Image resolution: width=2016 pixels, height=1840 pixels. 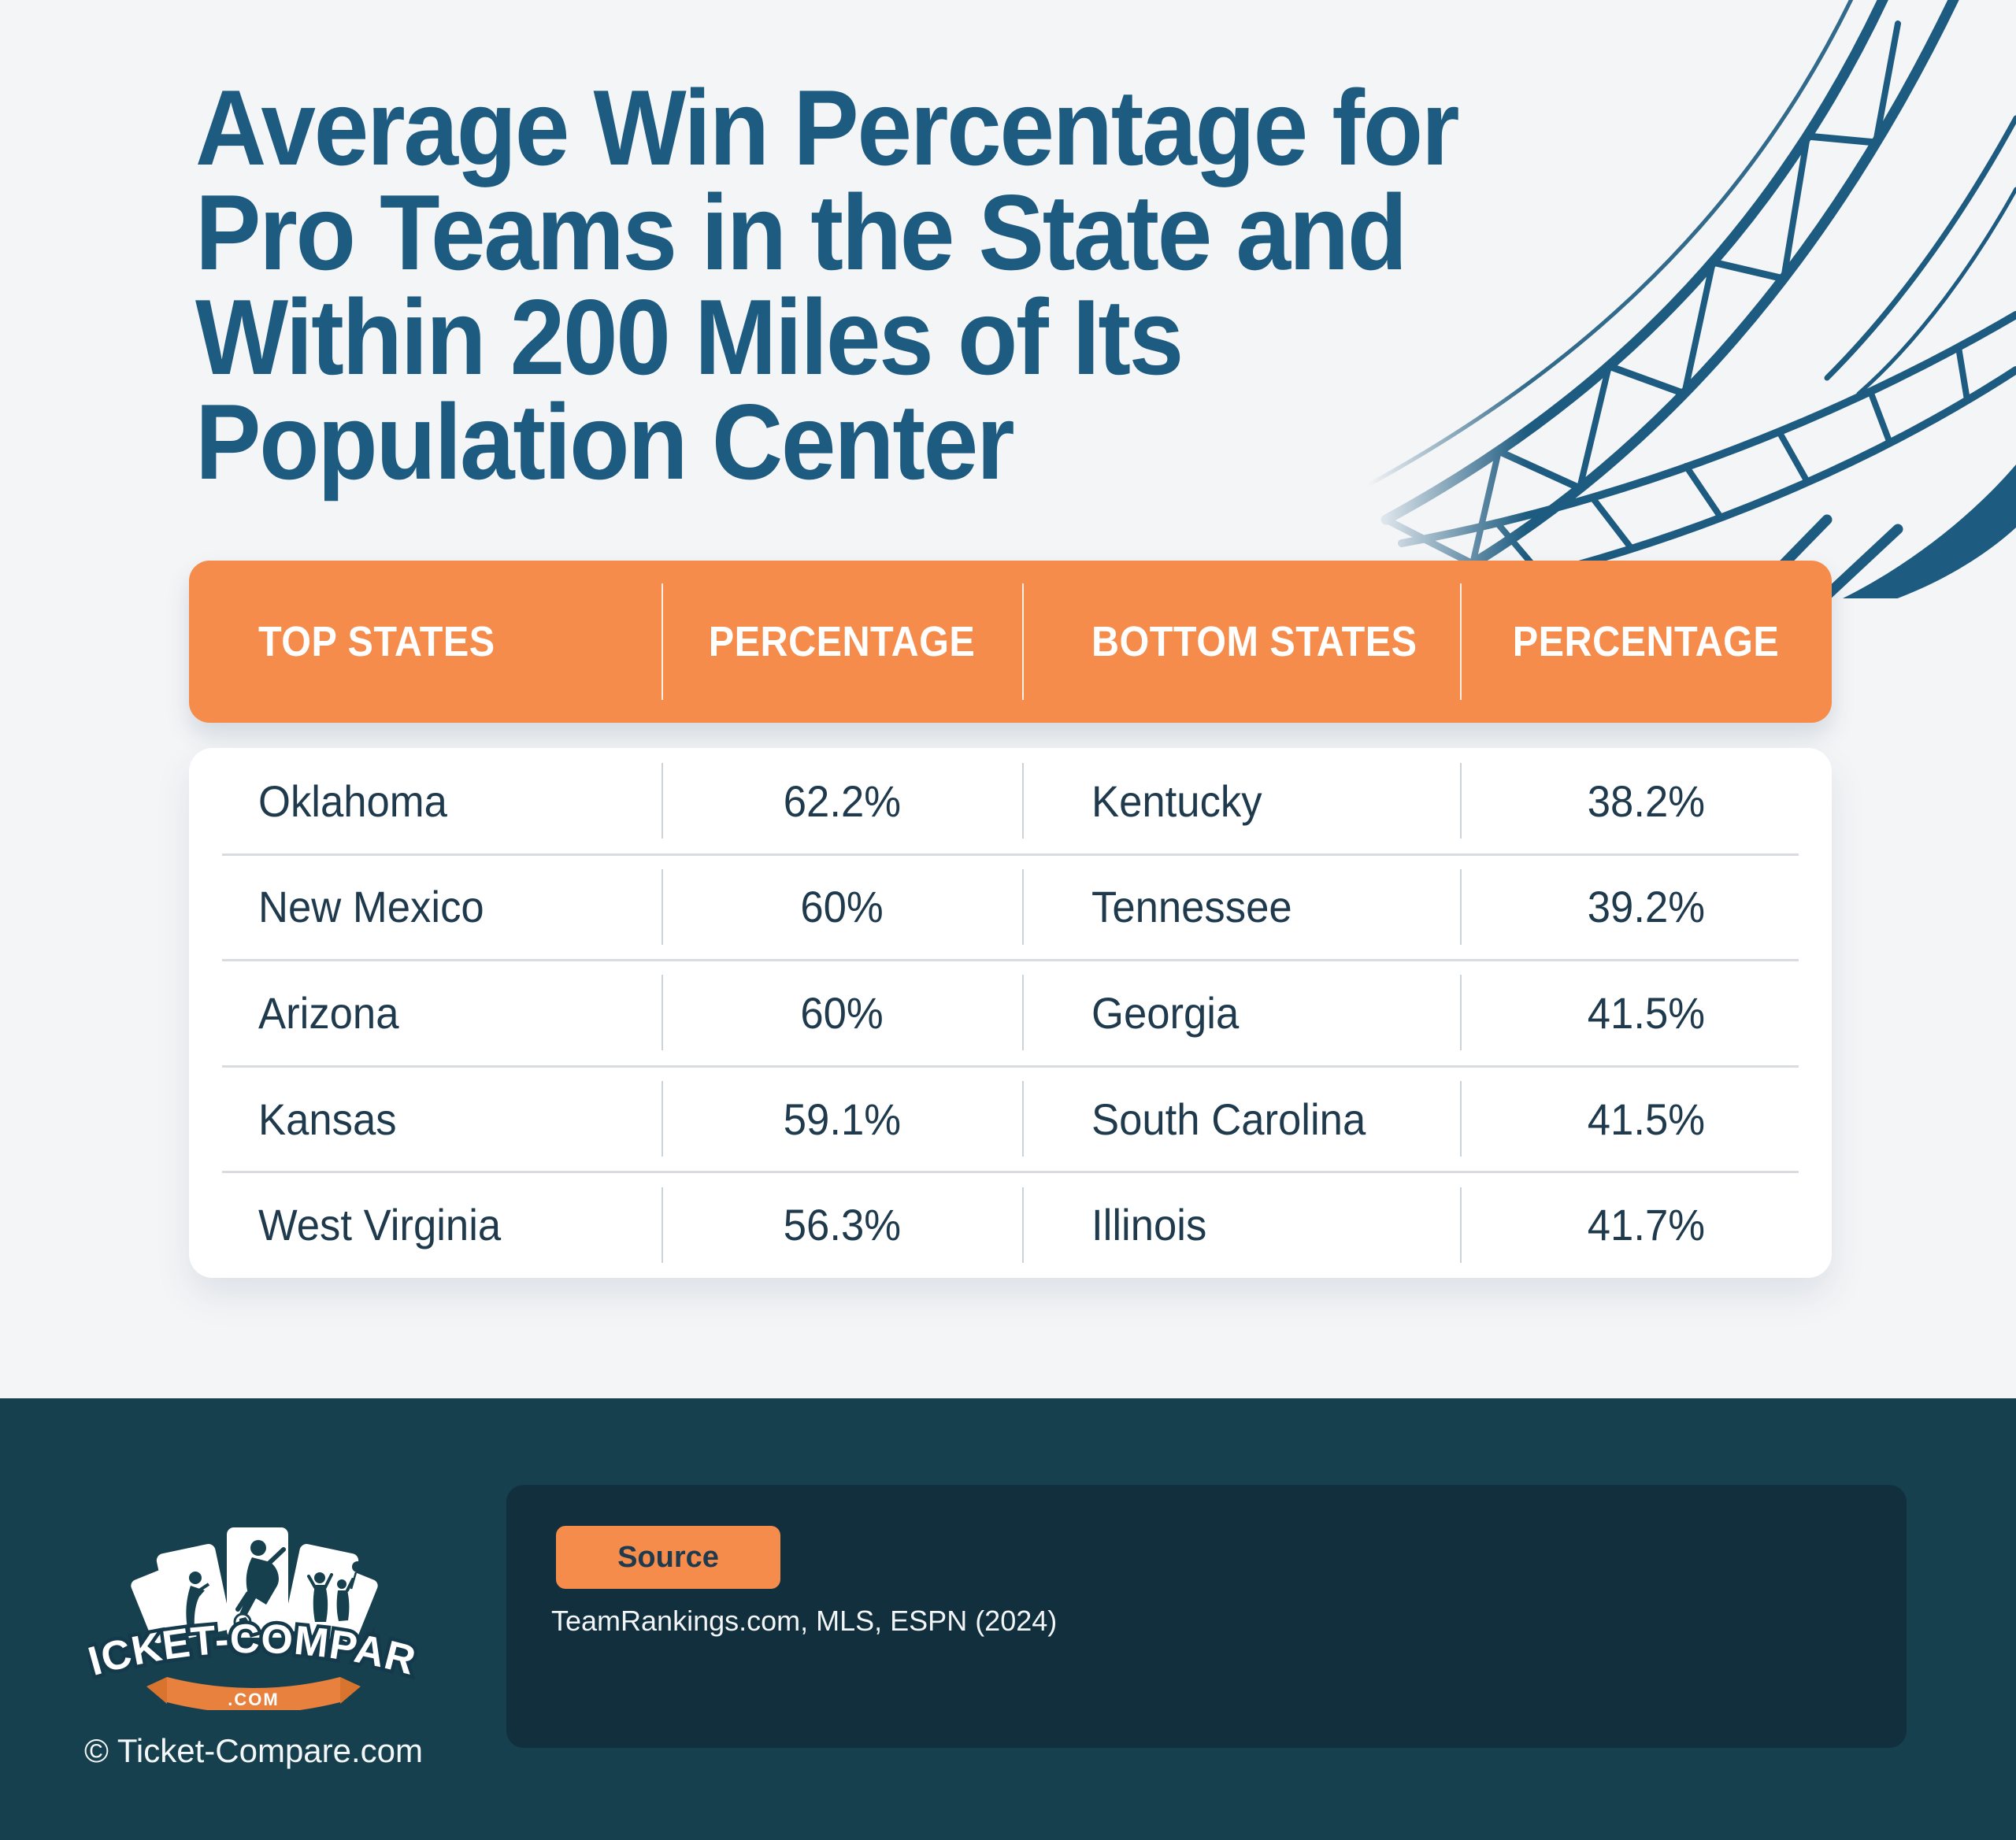 I want to click on table-row: Arizona 60% Georgia 41.5%, so click(x=1010, y=1012).